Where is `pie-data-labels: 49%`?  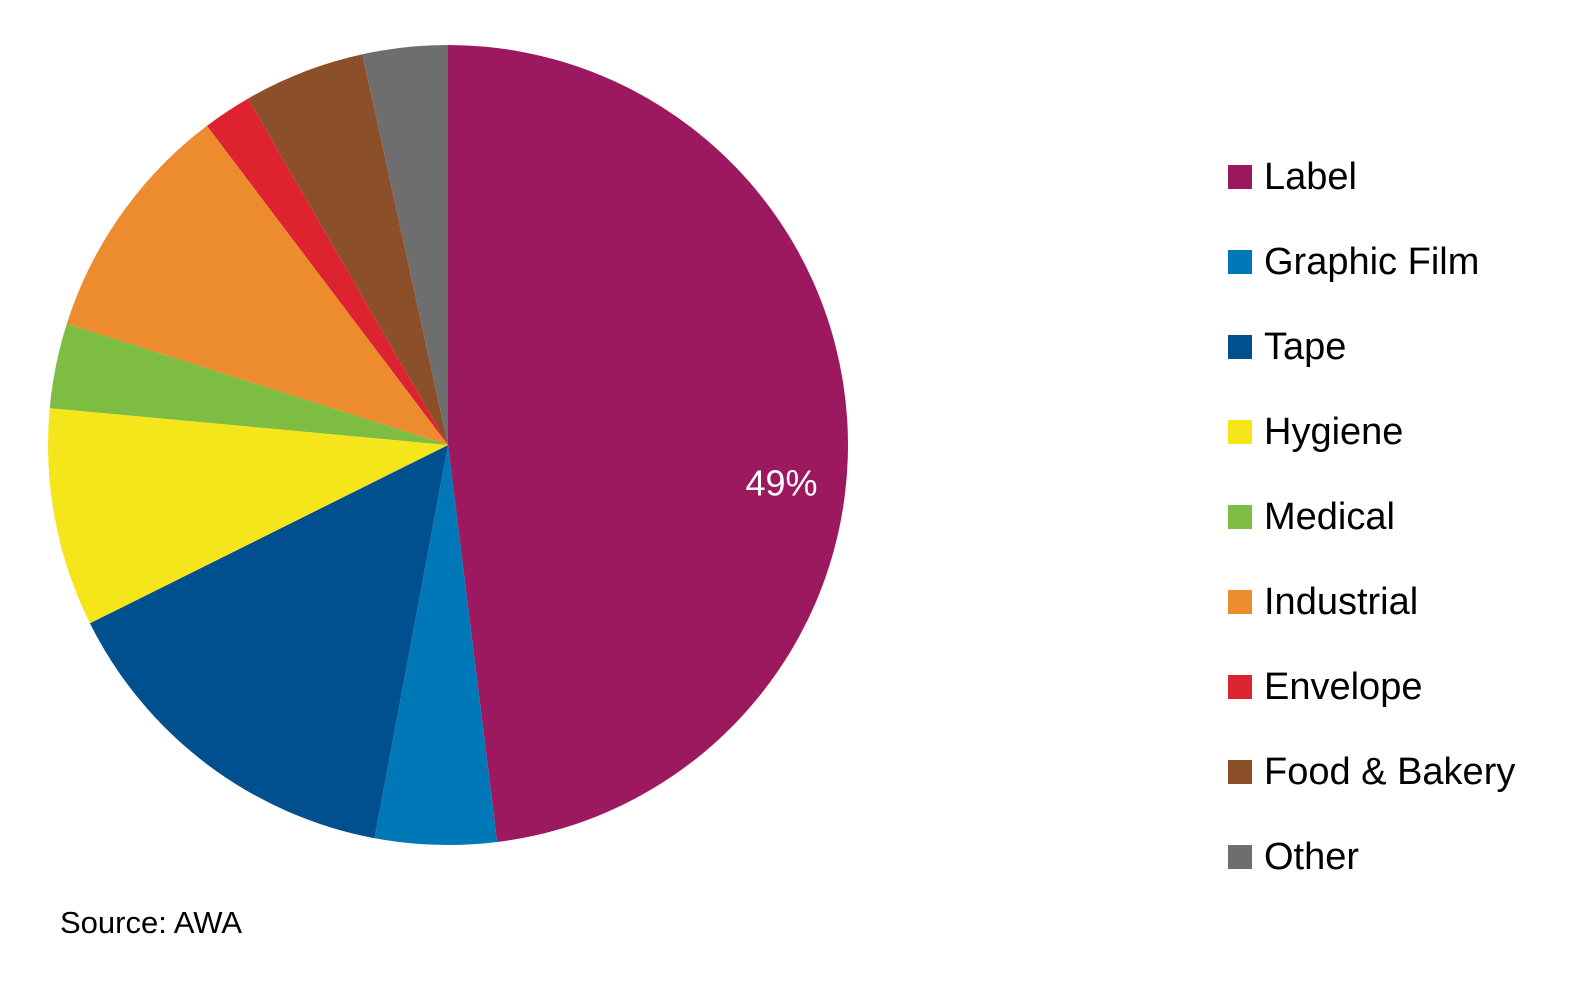
pie-data-labels: 49% is located at coordinates (781, 482).